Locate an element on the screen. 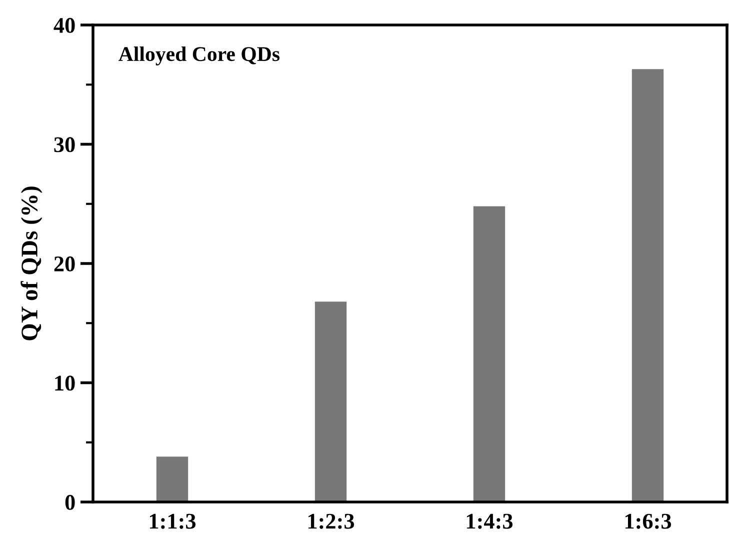  y-tick-label: 10 is located at coordinates (65, 383).